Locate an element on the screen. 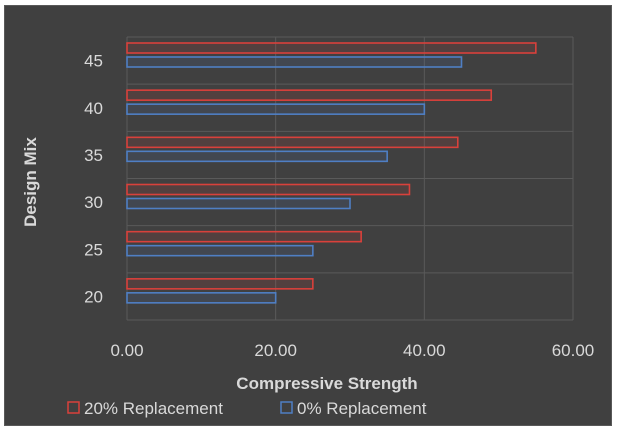 The height and width of the screenshot is (432, 619). legend-label-20-replacement: 20% Replacement is located at coordinates (153, 408).